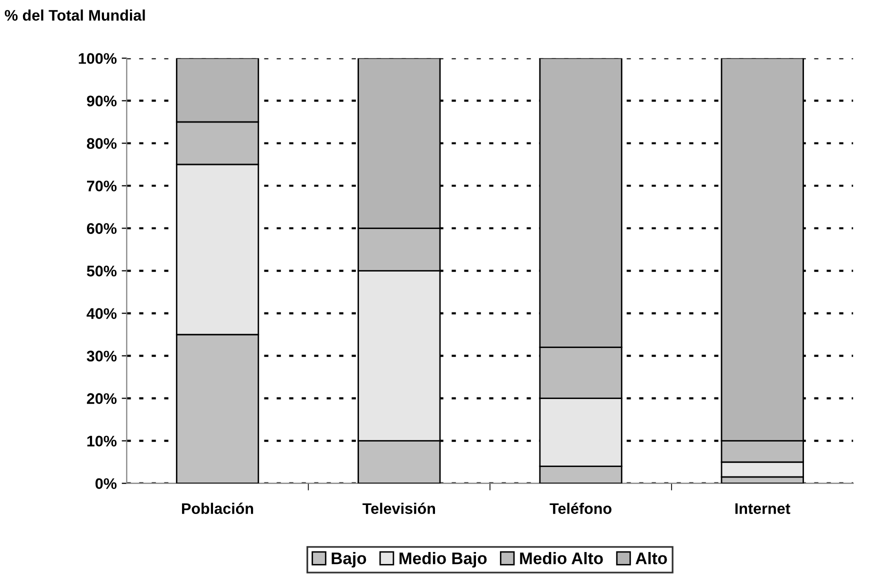 Image resolution: width=886 pixels, height=588 pixels. What do you see at coordinates (443, 560) in the screenshot?
I see `legend-label: Medio Bajo` at bounding box center [443, 560].